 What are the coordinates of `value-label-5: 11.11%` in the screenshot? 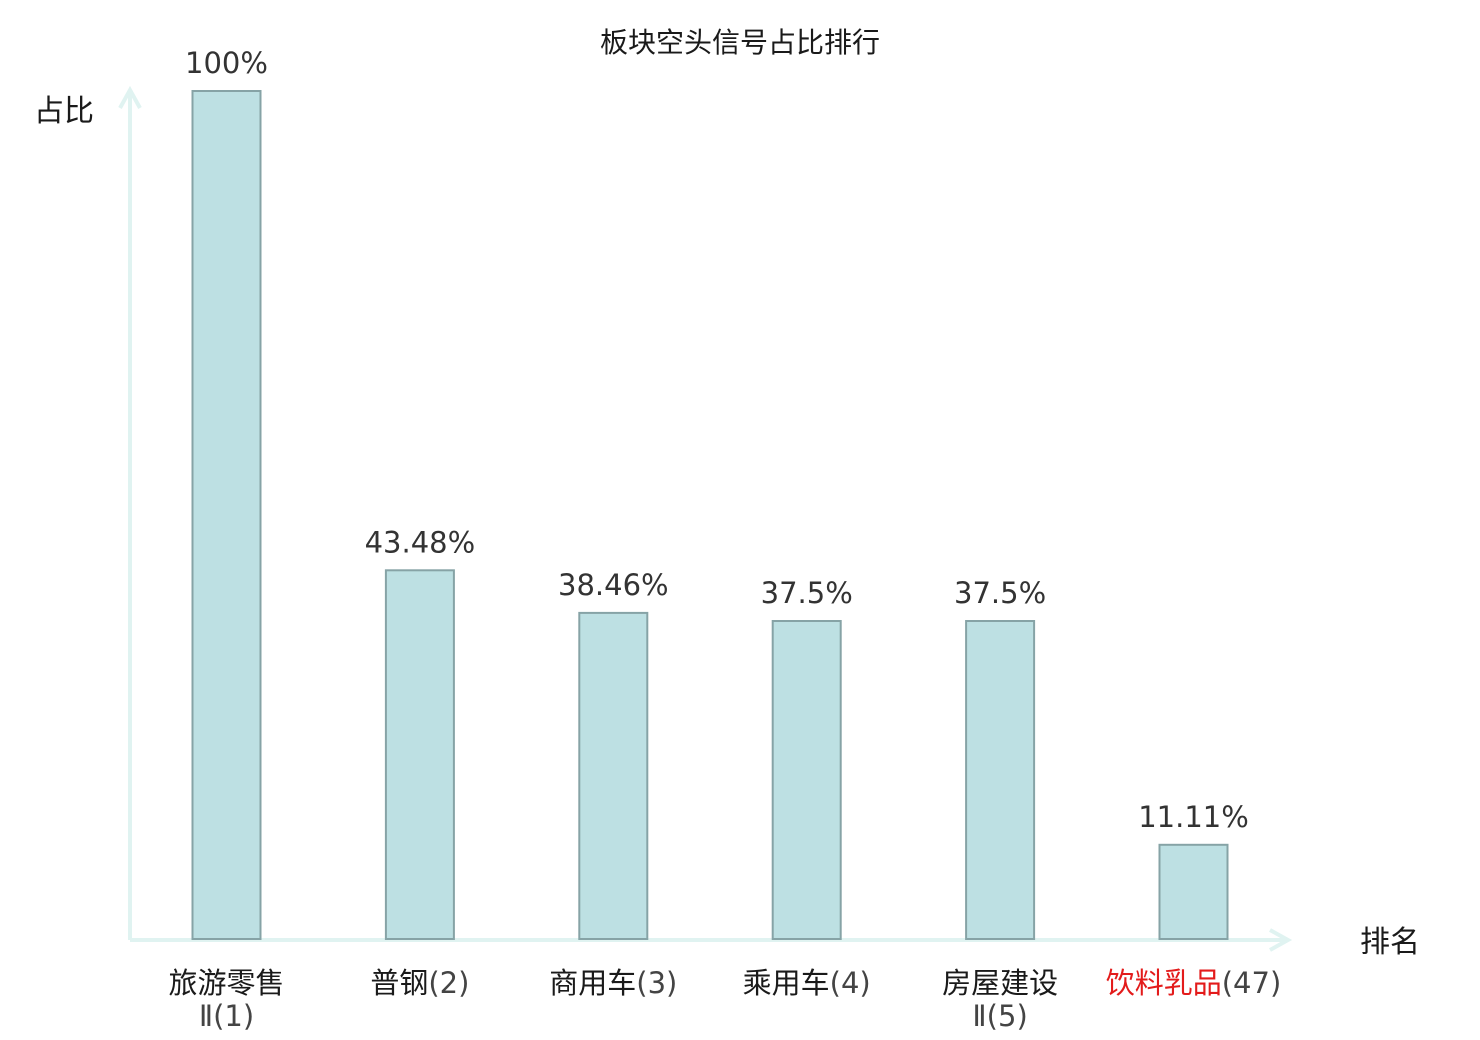 It's located at (1193, 817).